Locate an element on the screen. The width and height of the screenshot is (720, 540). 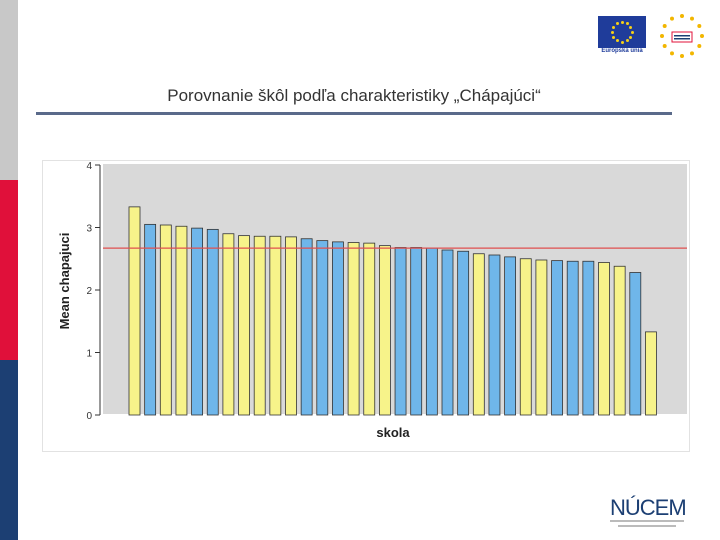
x-axis-label: skola is located at coordinates (393, 432).